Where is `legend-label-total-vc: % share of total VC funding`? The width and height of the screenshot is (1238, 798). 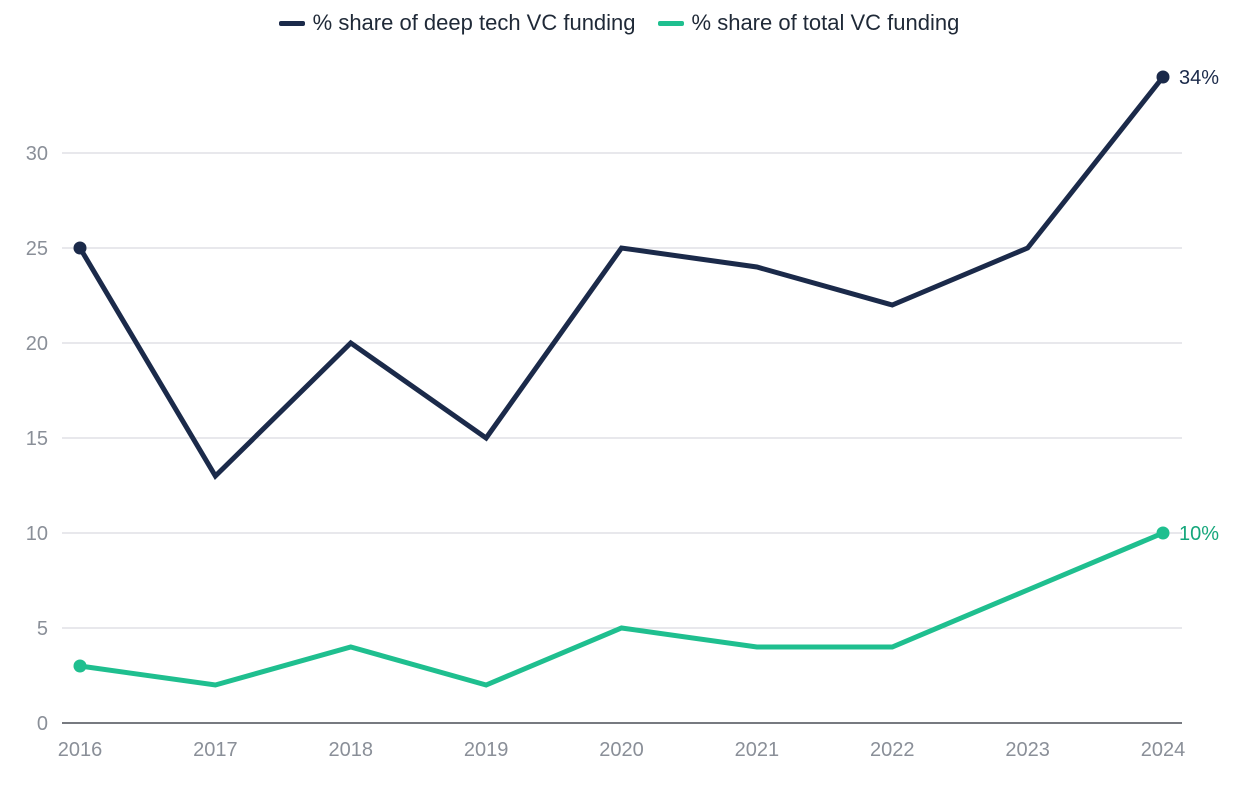
legend-label-total-vc: % share of total VC funding is located at coordinates (825, 22).